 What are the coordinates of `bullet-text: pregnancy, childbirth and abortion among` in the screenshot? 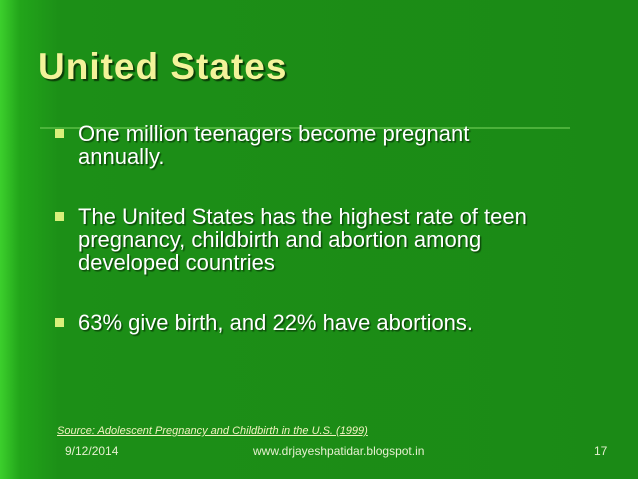 It's located at (280, 239).